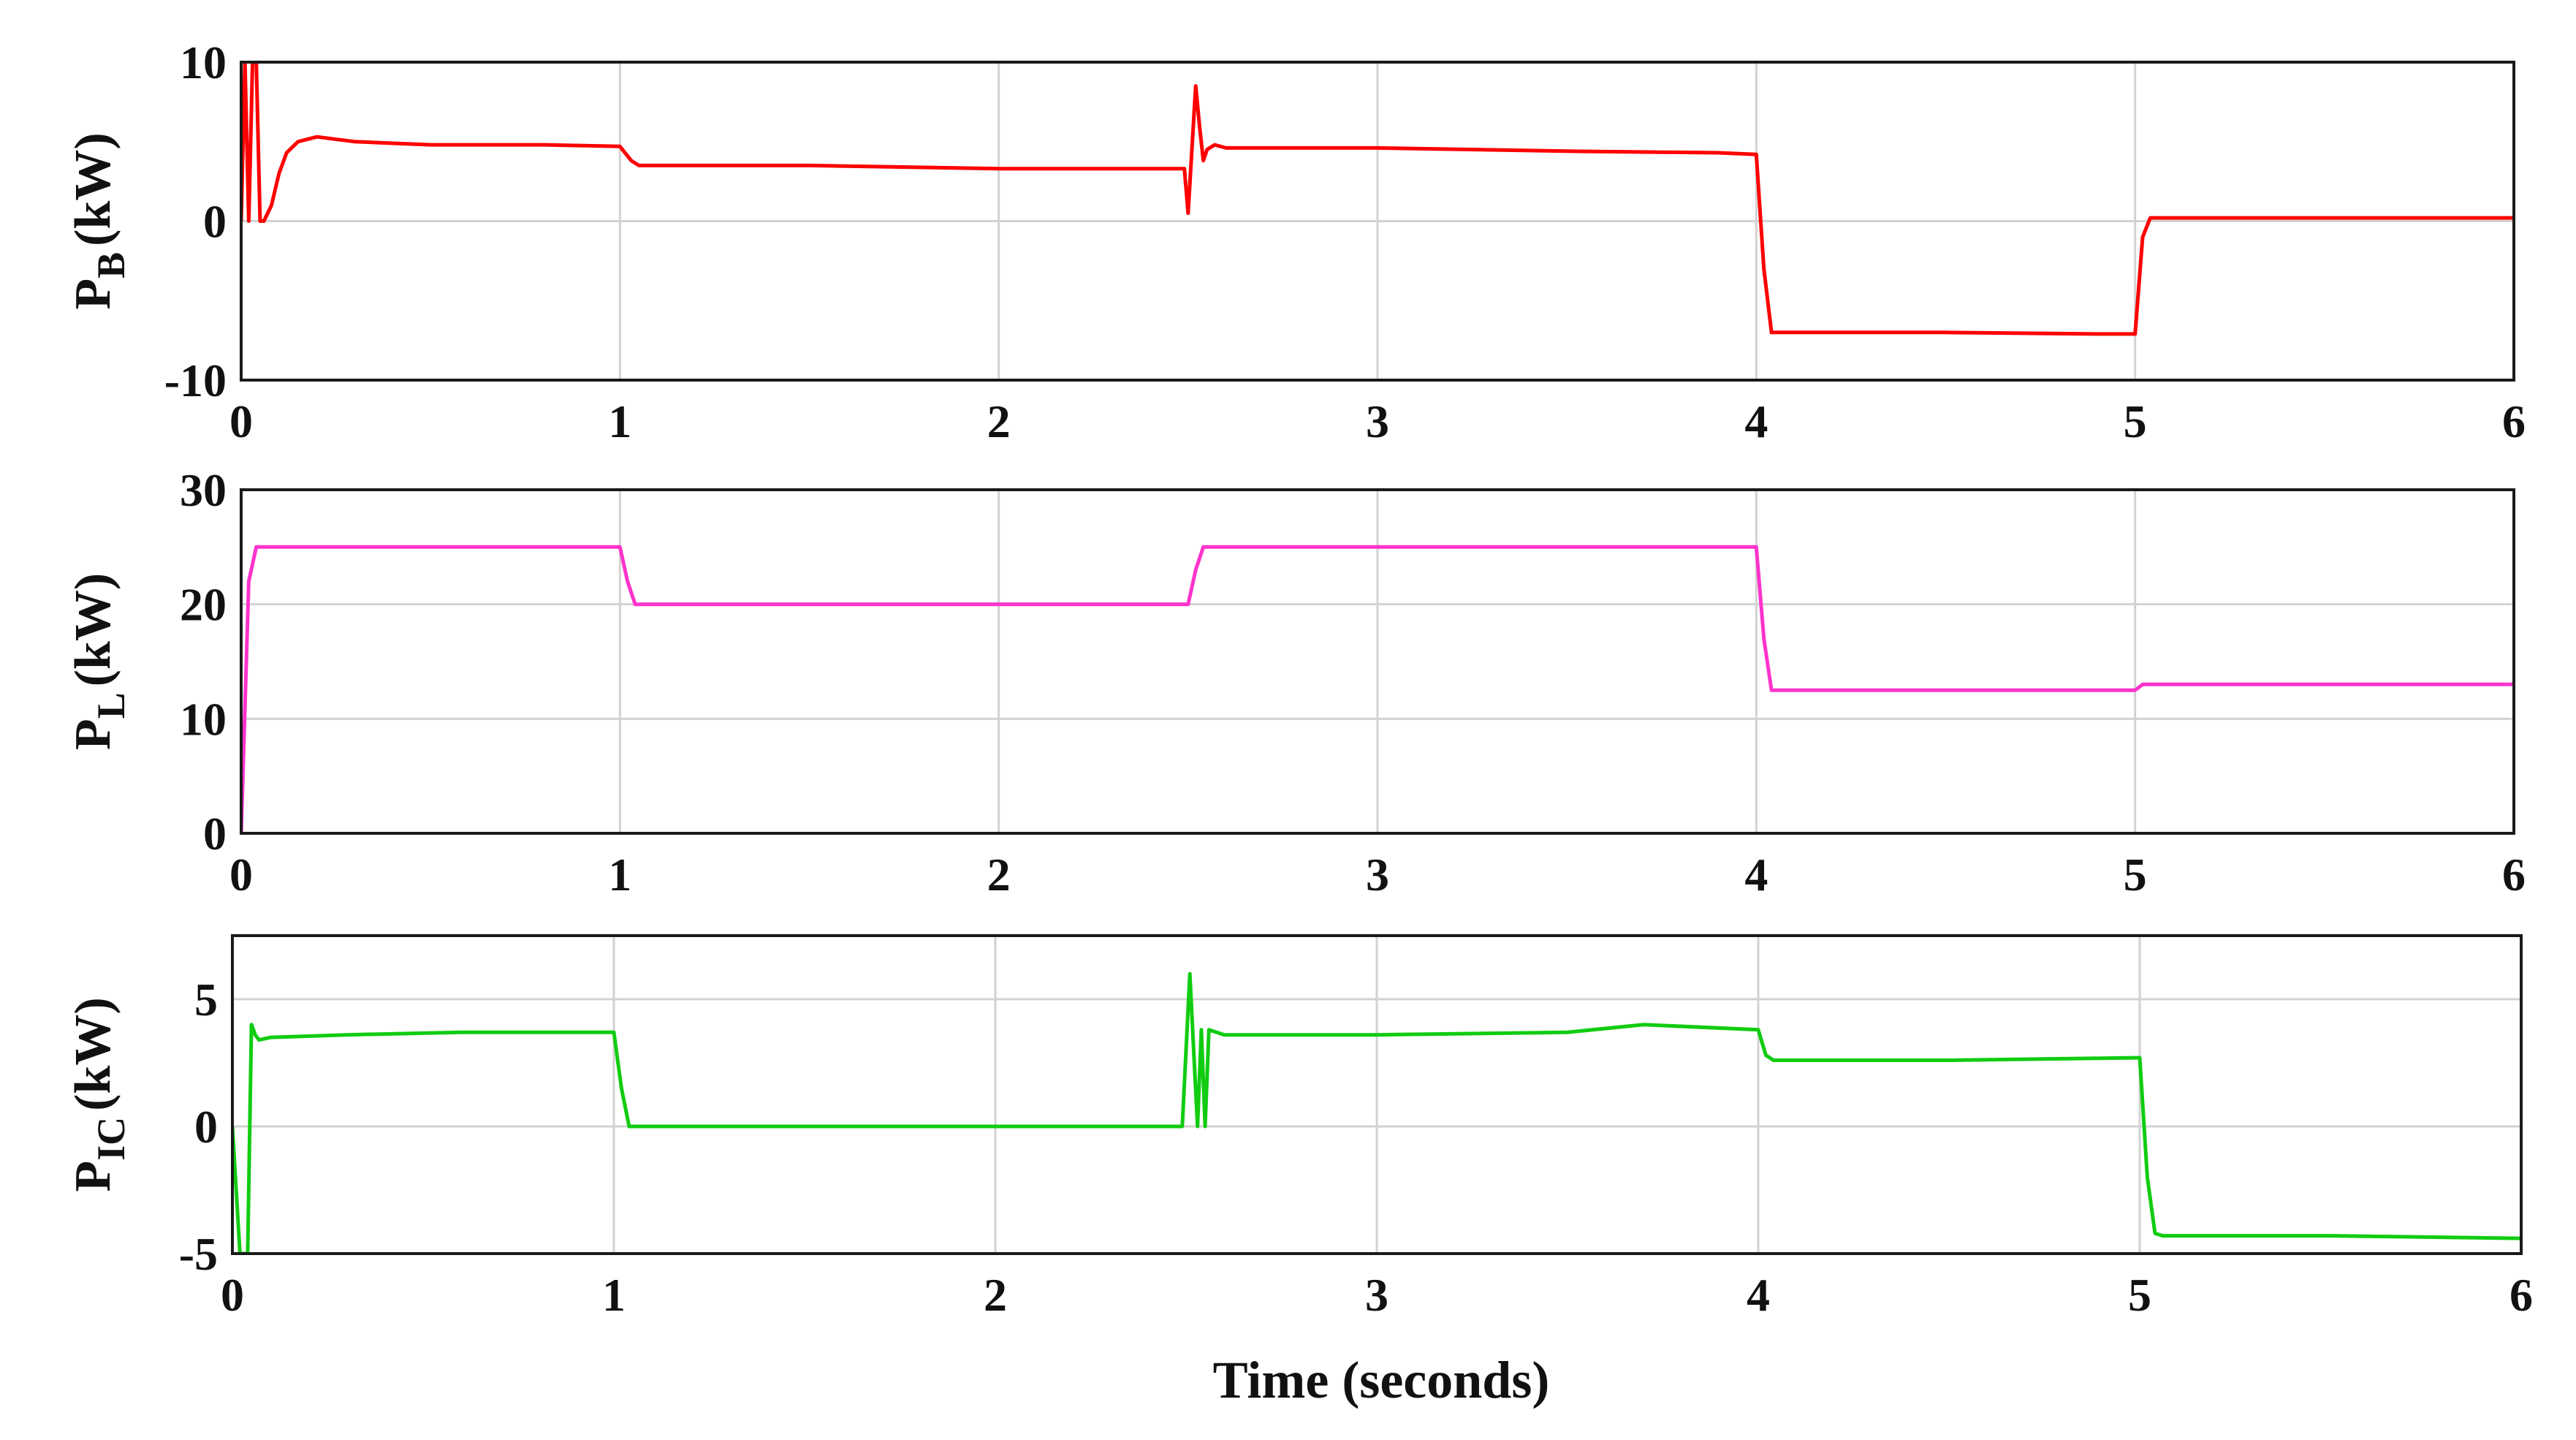 This screenshot has height=1440, width=2576. What do you see at coordinates (241, 875) in the screenshot?
I see `pl-x-tick-label: 0` at bounding box center [241, 875].